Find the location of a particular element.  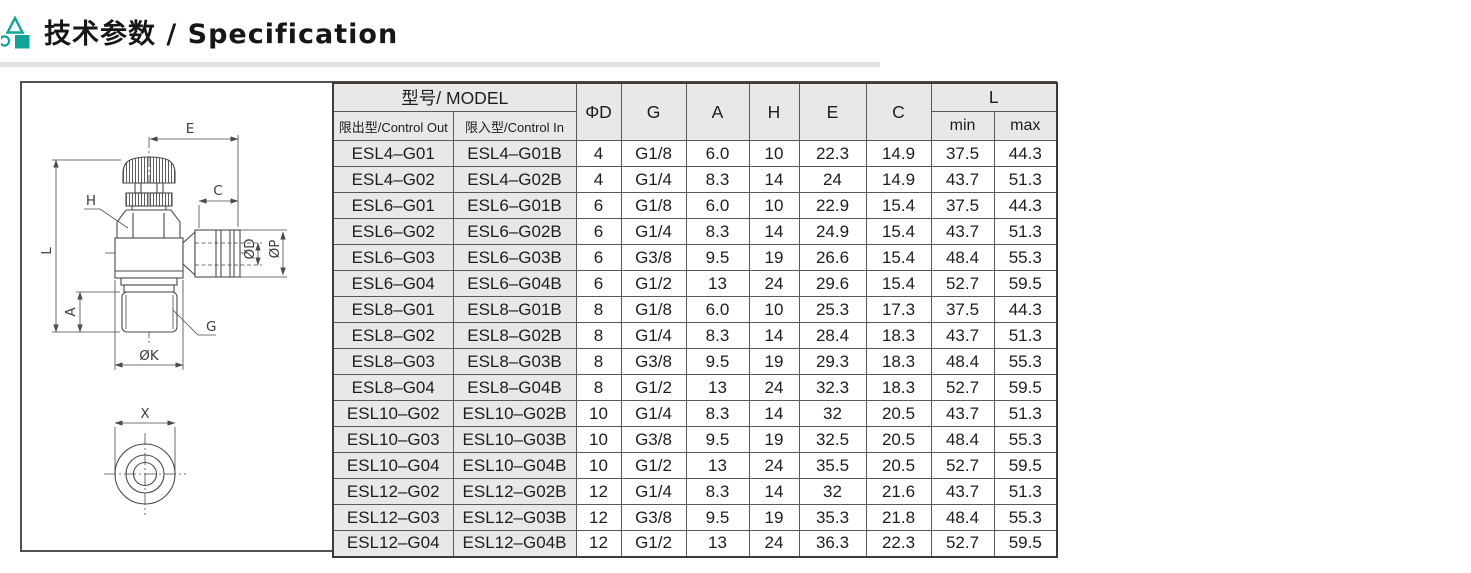

value-cell: 9.5 is located at coordinates (717, 439).